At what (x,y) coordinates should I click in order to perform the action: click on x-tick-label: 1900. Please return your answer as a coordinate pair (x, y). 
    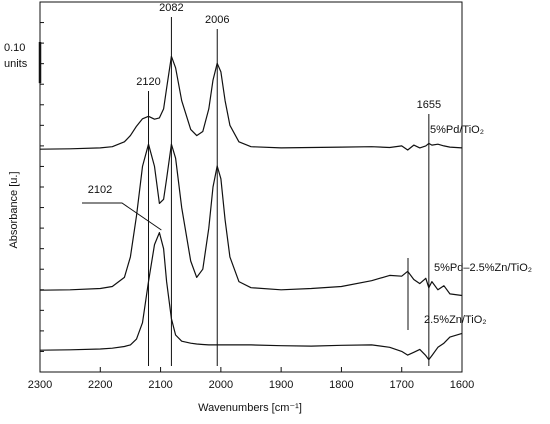
    Looking at the image, I should click on (281, 385).